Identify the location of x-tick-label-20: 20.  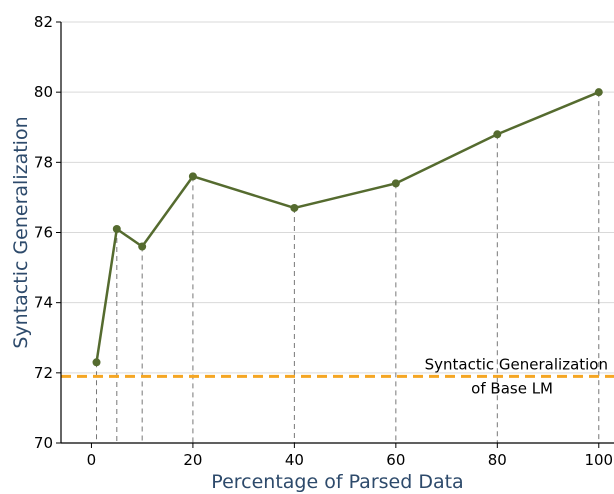
(192, 460).